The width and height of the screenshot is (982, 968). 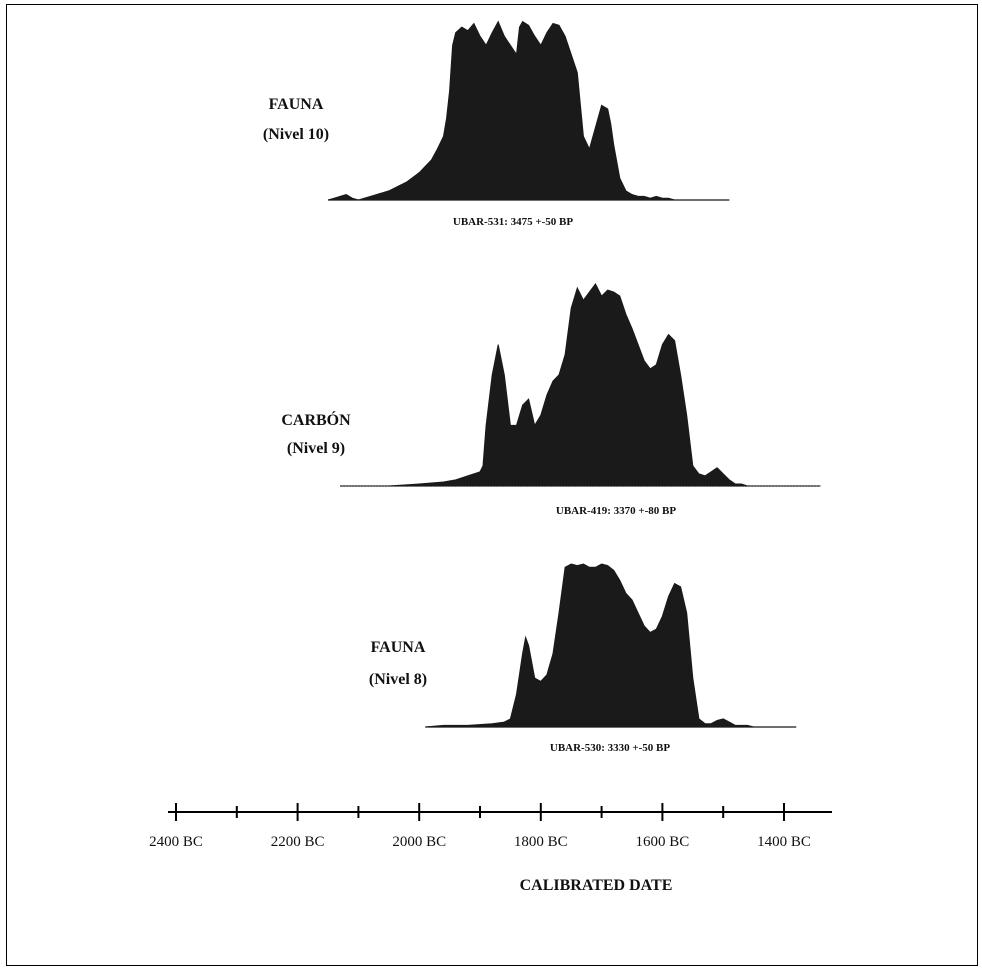 What do you see at coordinates (316, 448) in the screenshot?
I see `sample-label-2-line2: (Nivel 9)` at bounding box center [316, 448].